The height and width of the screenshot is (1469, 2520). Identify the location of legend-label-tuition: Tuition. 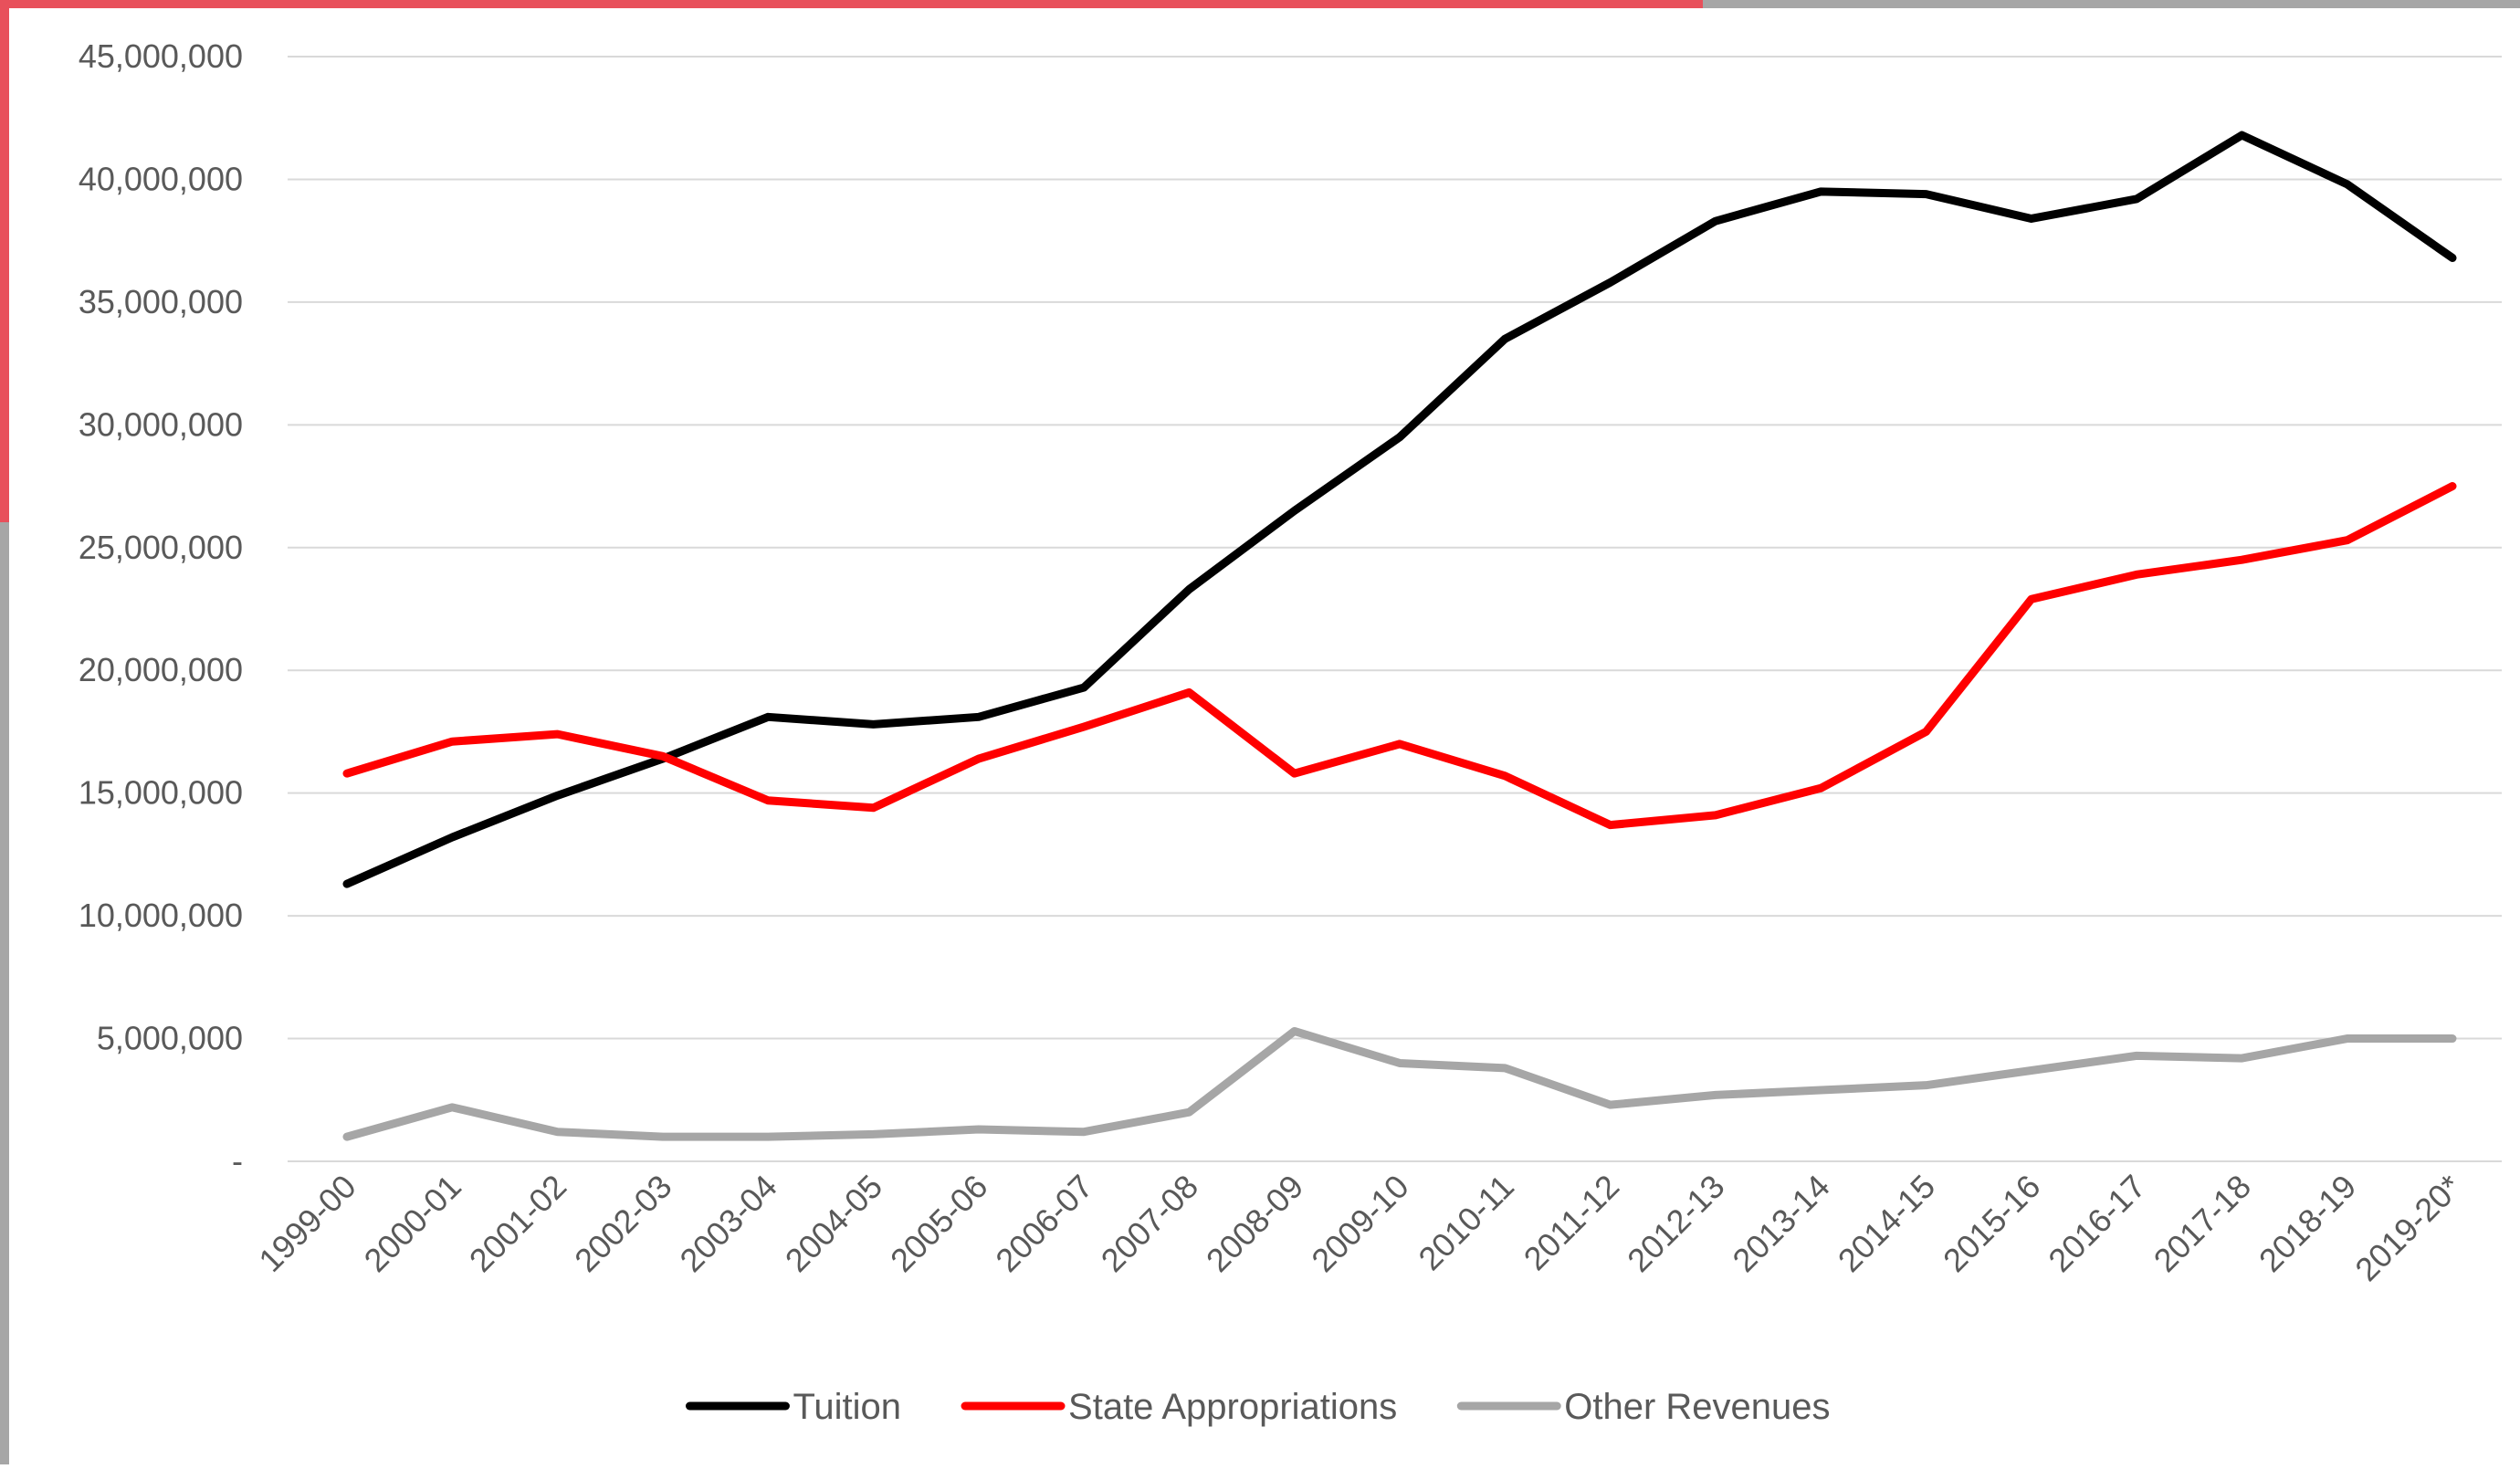
(847, 1407).